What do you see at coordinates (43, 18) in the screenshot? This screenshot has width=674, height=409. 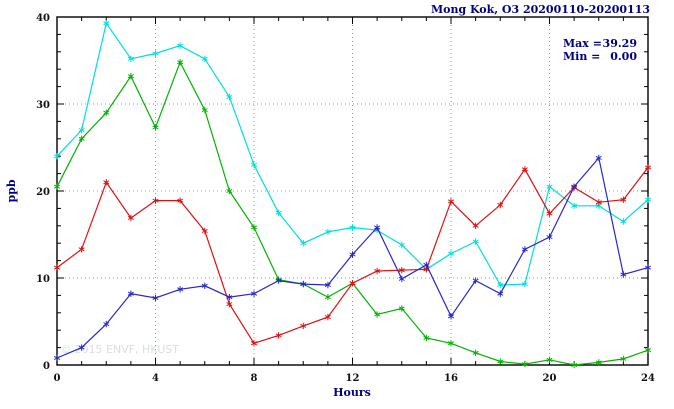 I see `y-tick-label: 40` at bounding box center [43, 18].